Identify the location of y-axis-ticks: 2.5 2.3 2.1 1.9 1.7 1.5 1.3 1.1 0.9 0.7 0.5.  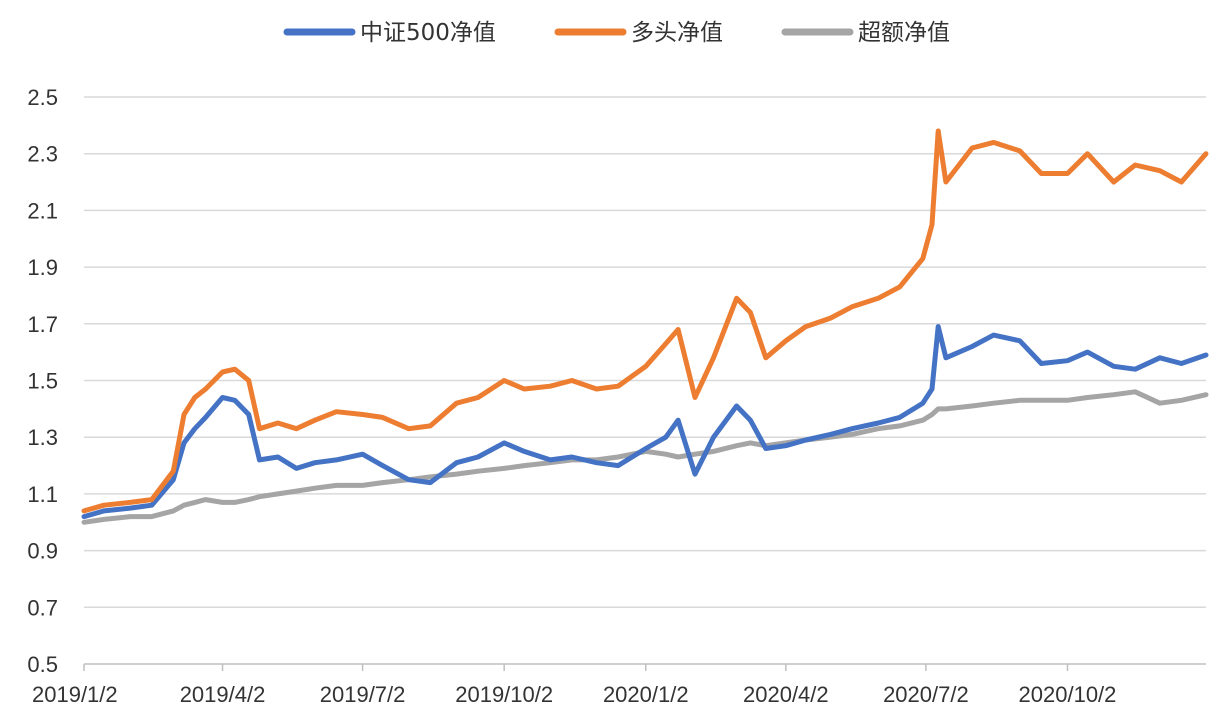
(42, 381).